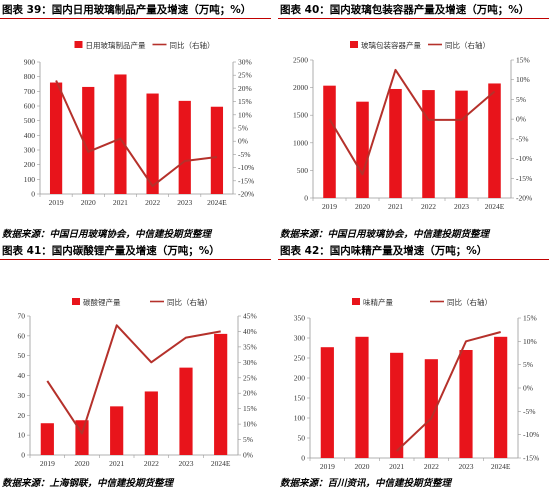 The image size is (550, 496). I want to click on y-tick-left: 500, so click(303, 170).